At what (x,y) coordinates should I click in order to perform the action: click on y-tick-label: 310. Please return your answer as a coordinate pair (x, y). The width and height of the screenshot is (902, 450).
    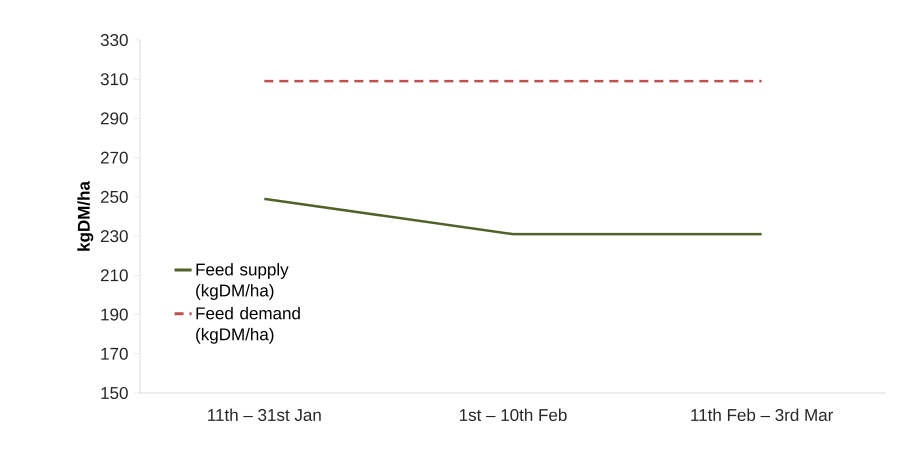
    Looking at the image, I should click on (114, 79).